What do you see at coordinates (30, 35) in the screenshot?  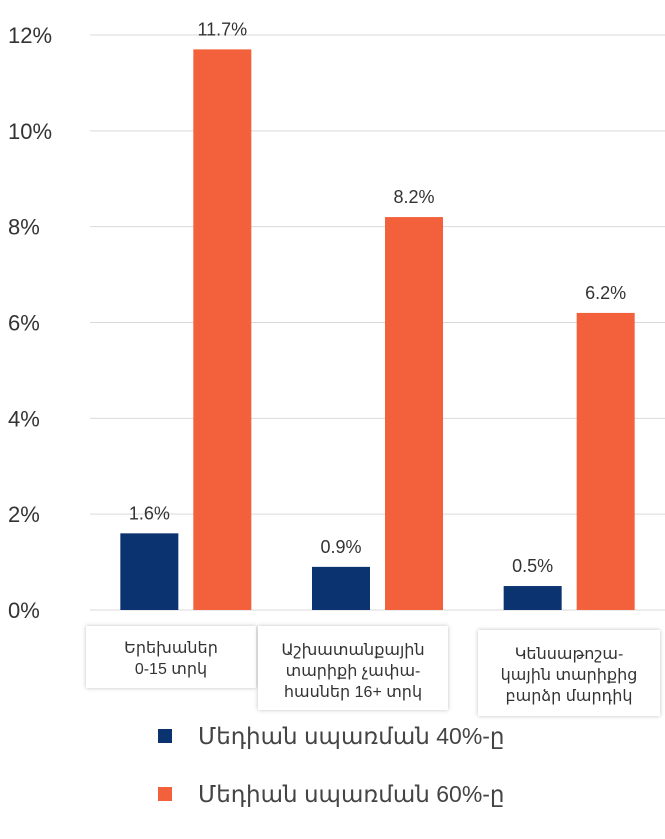 I see `y-tick-label: 12%` at bounding box center [30, 35].